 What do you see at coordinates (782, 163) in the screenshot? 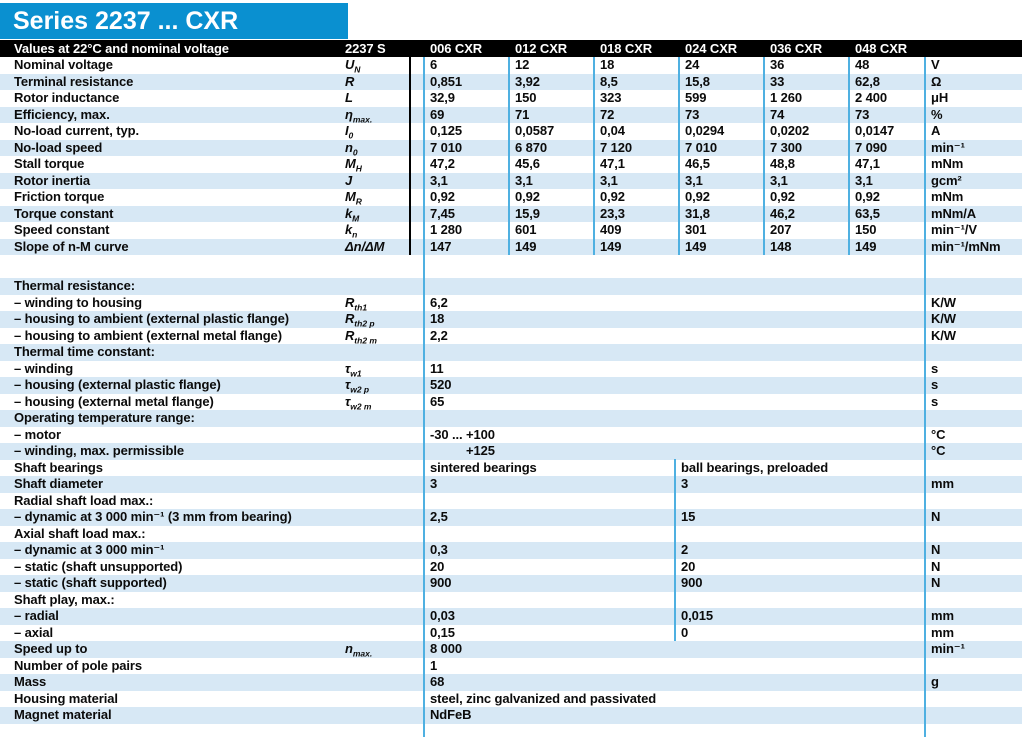
I see `value-cell: 48,8` at bounding box center [782, 163].